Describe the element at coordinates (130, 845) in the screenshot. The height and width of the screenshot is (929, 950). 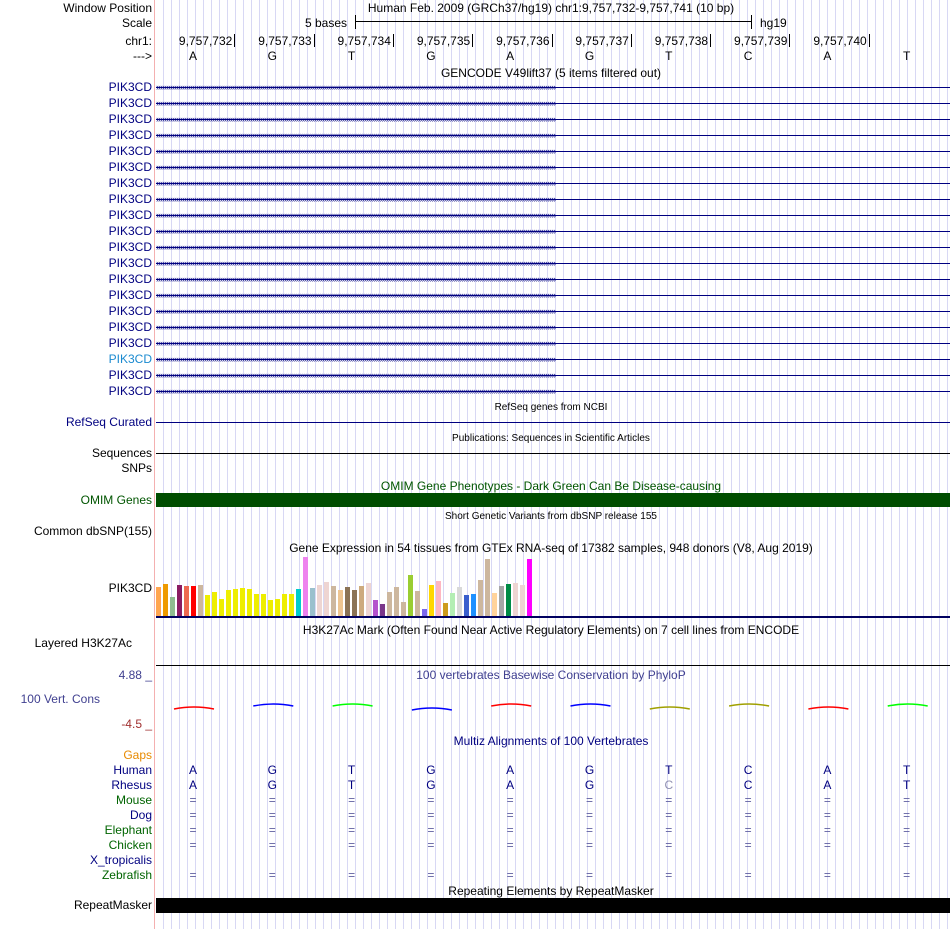
I see `species-label: Chicken` at that location.